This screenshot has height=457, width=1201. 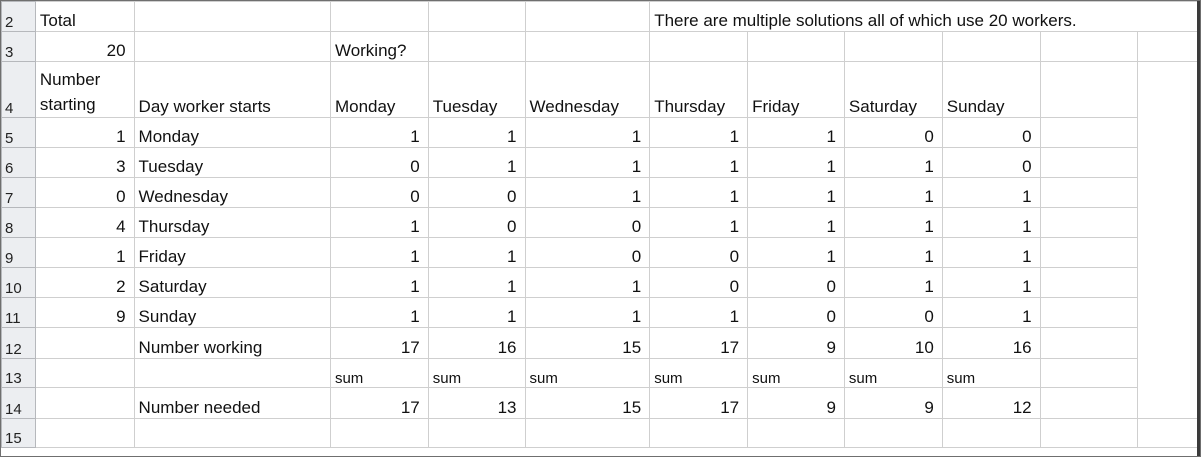 I want to click on row-header: 8, so click(x=18, y=222).